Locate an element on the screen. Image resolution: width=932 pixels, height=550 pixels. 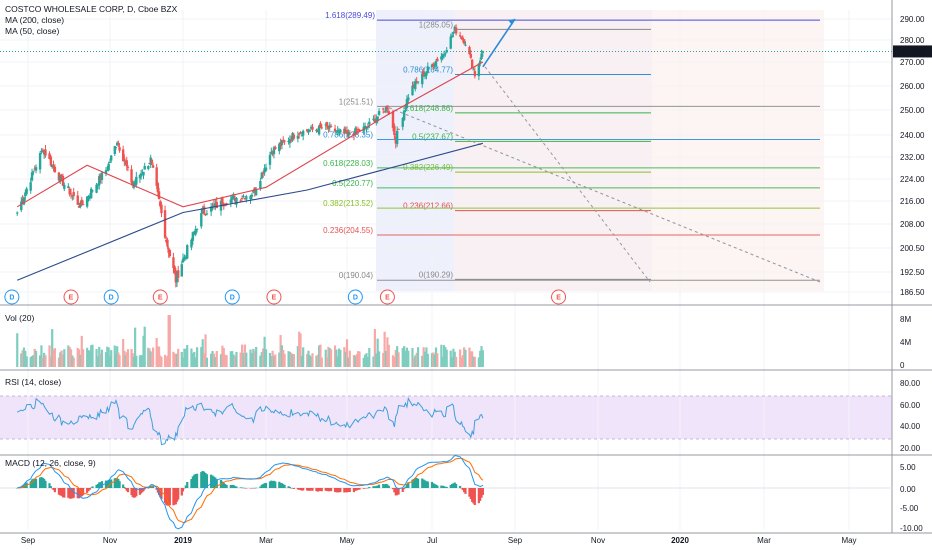
event-marker-letter: E is located at coordinates (558, 298).